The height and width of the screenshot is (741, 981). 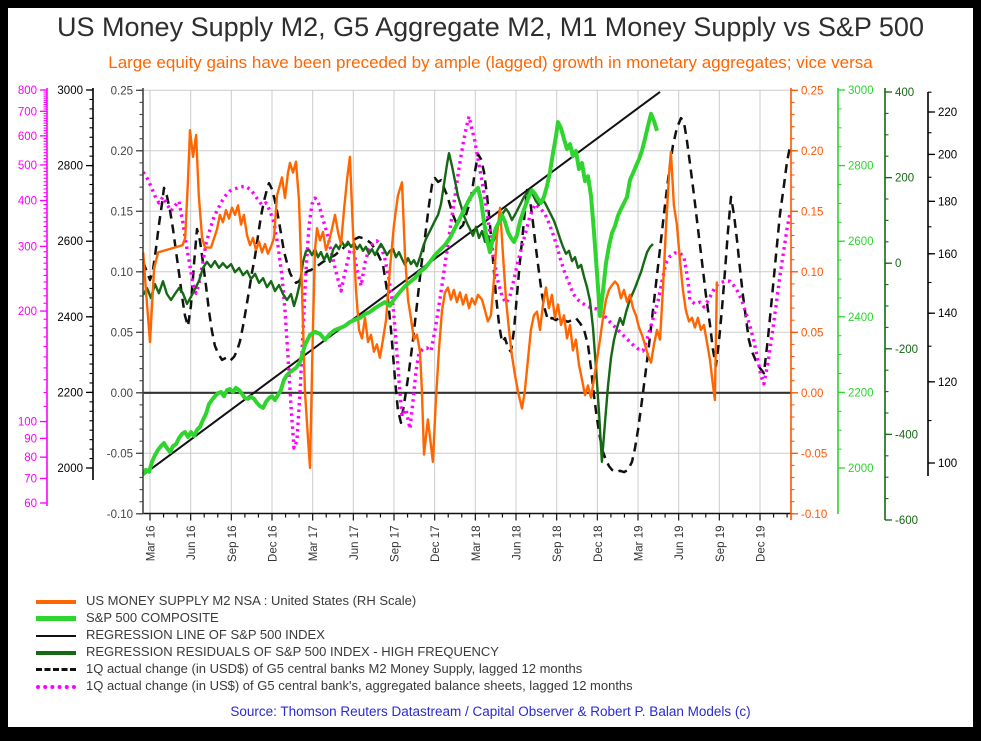 What do you see at coordinates (30, 504) in the screenshot?
I see `y-tick-label: 60` at bounding box center [30, 504].